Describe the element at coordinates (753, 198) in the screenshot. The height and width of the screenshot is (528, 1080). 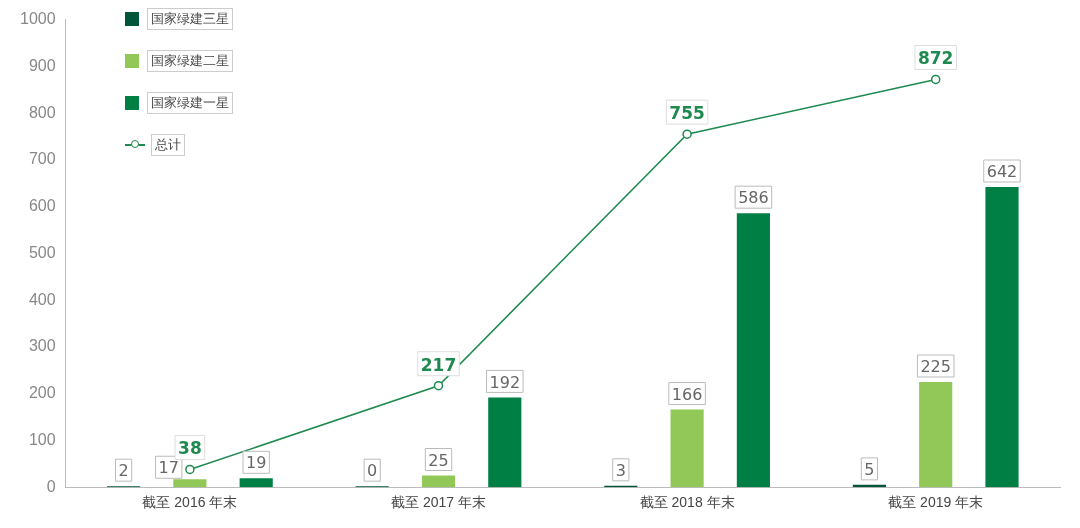
I see `data-label: 586` at that location.